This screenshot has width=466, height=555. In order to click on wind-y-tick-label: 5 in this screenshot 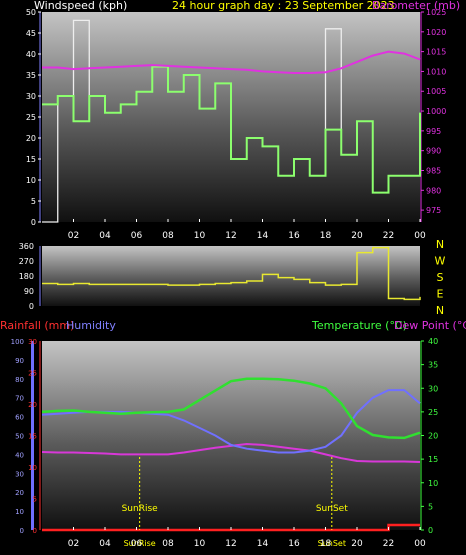, I will do `click(33, 201)`.